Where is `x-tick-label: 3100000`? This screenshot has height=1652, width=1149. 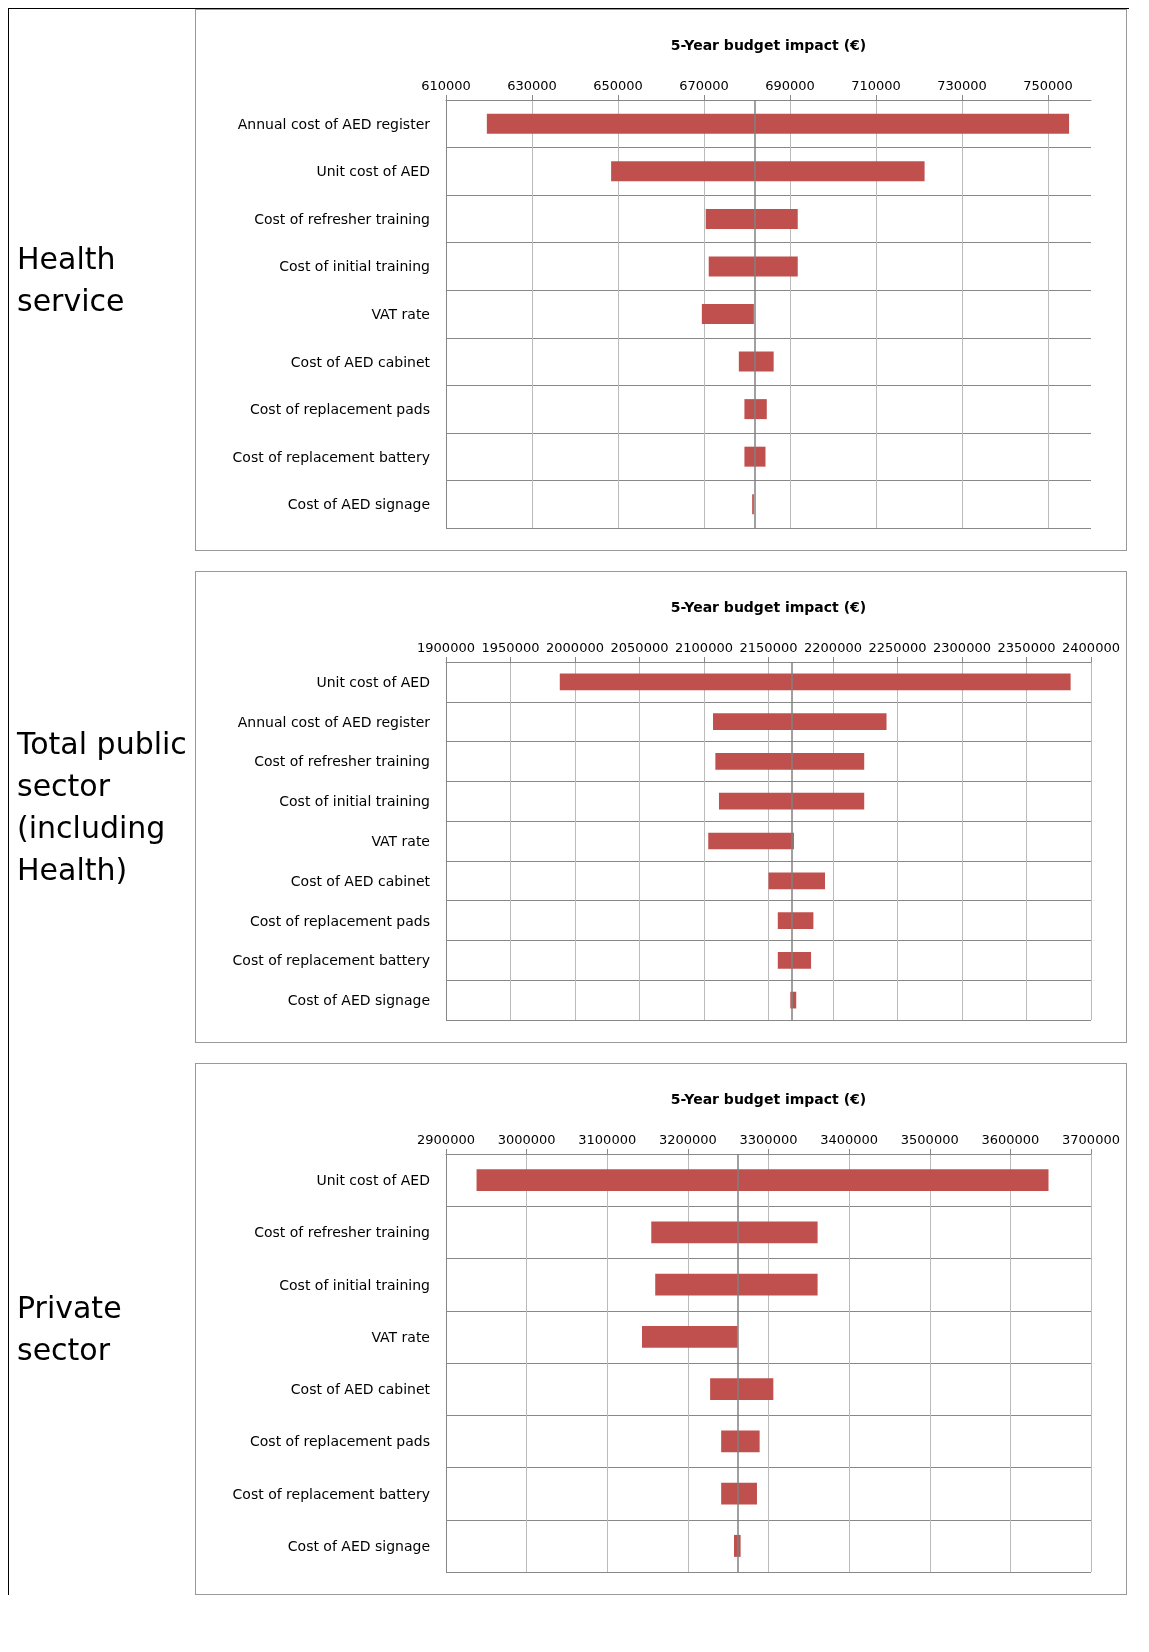
x-tick-label: 3100000 is located at coordinates (607, 1139).